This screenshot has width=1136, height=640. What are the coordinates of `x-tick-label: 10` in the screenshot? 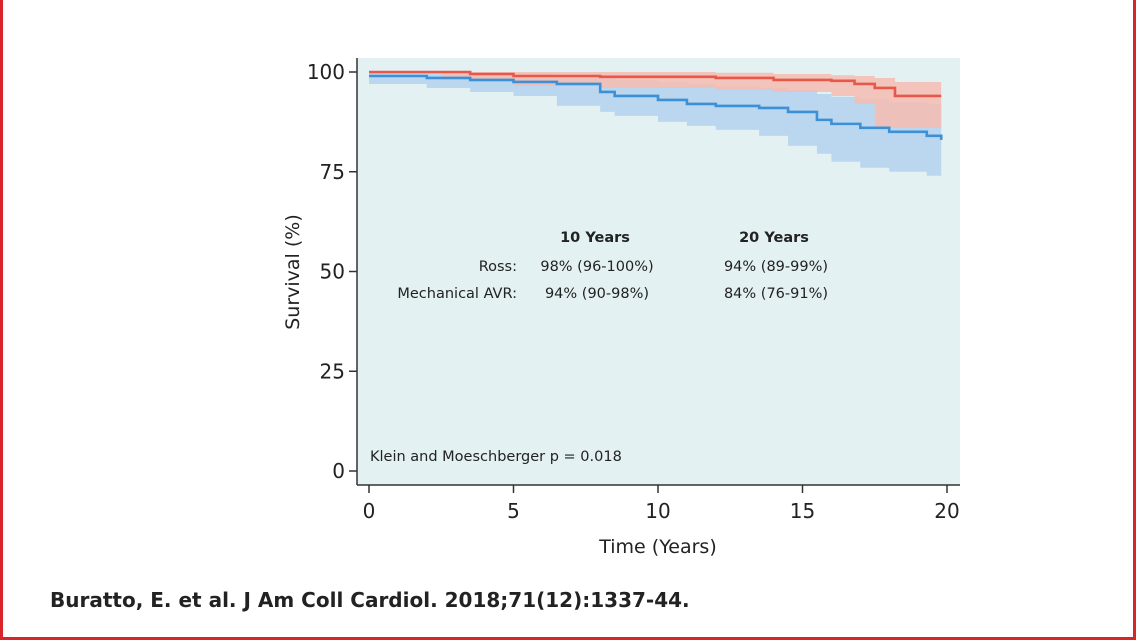 It's located at (657, 511).